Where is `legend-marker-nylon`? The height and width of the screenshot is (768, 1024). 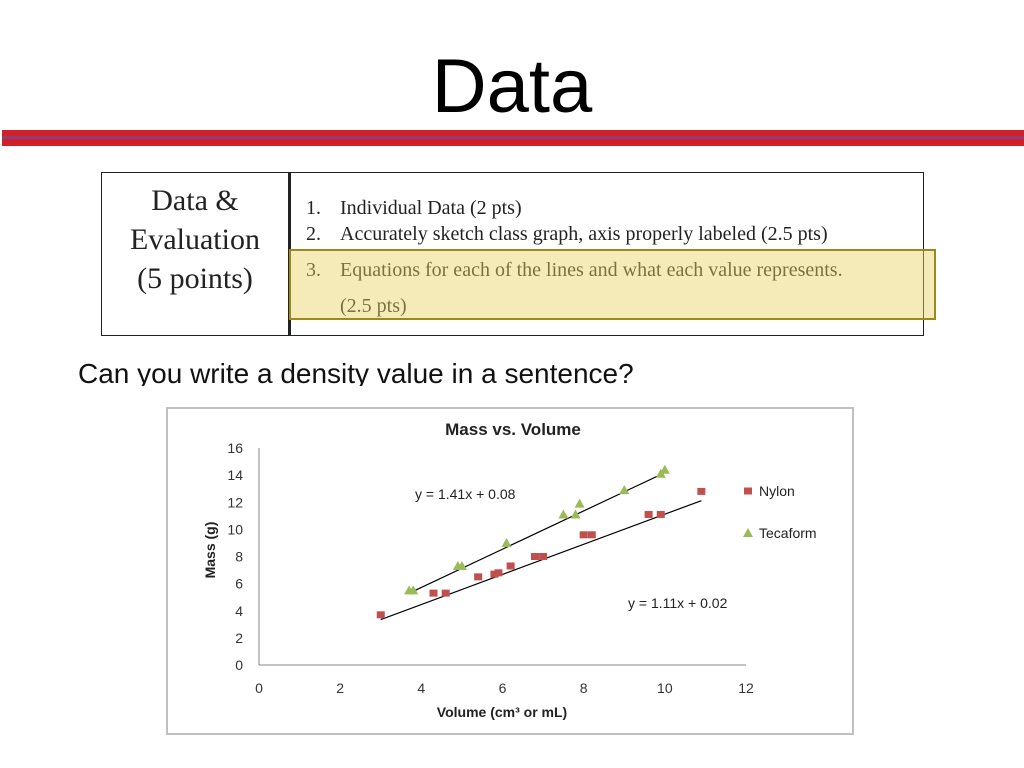 legend-marker-nylon is located at coordinates (748, 491).